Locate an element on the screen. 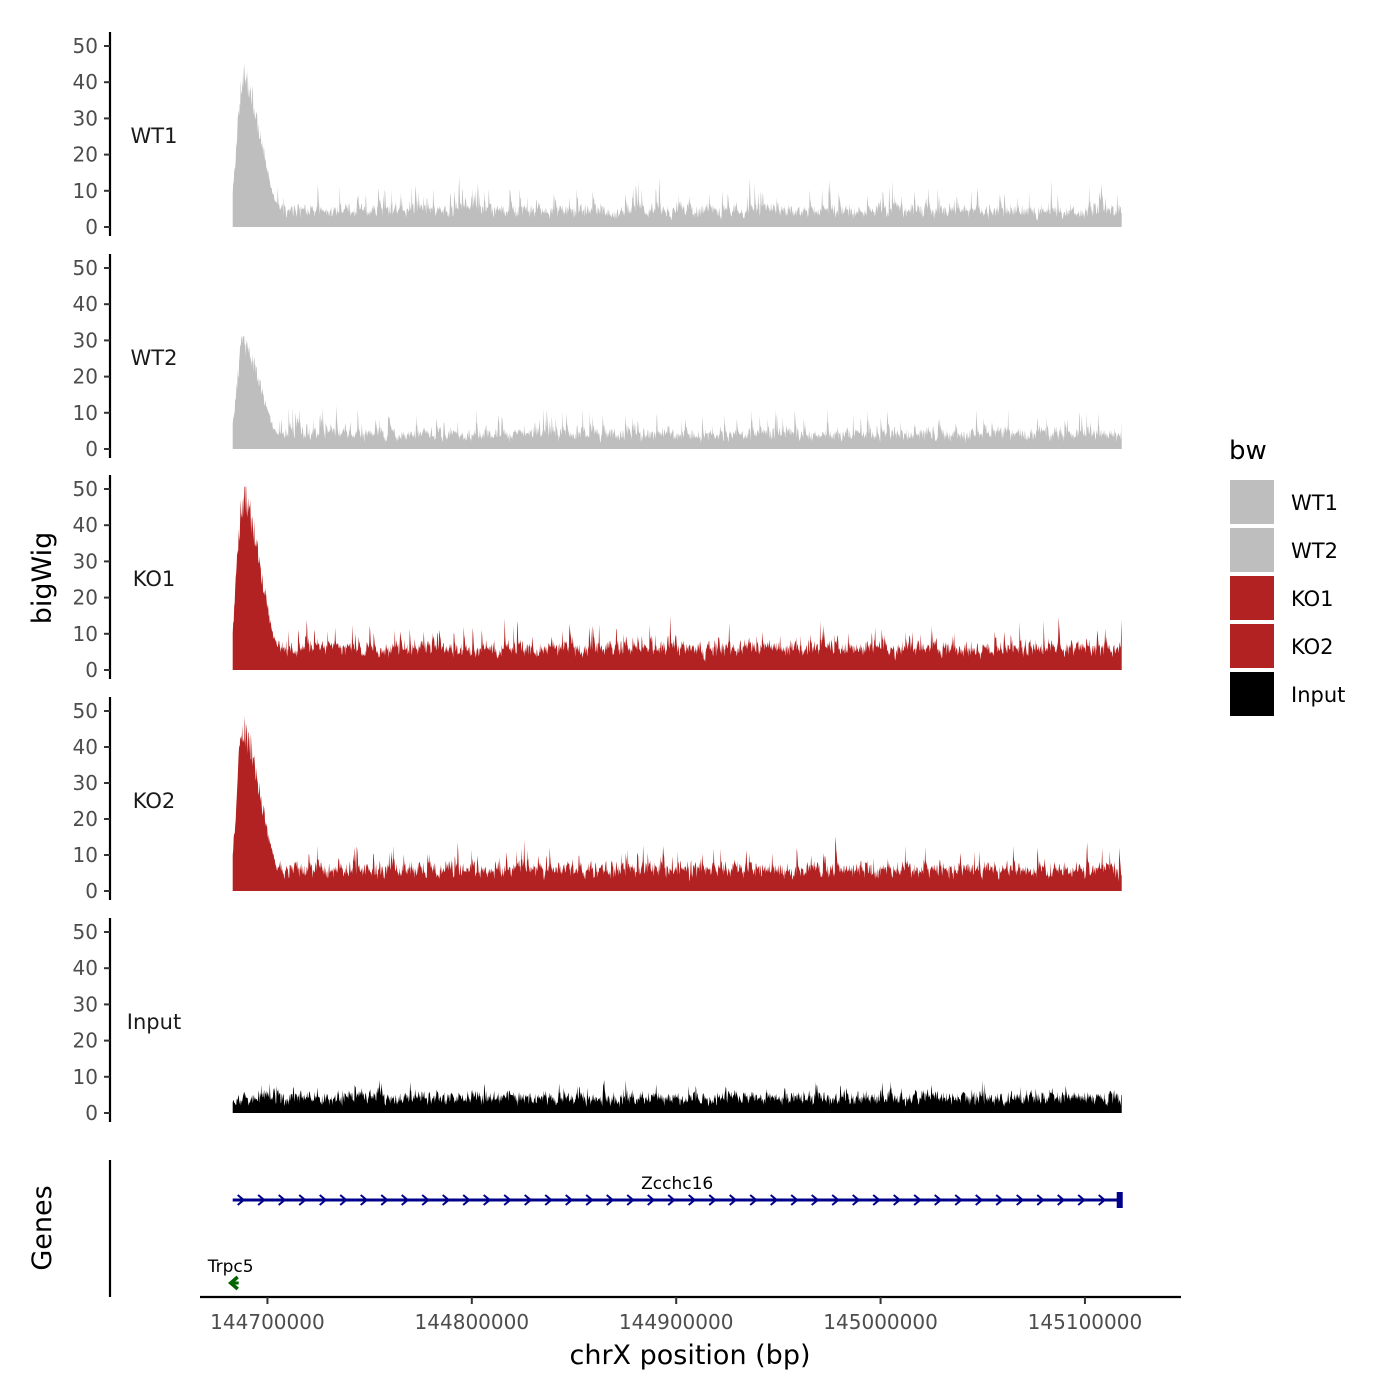 The image size is (1400, 1400). track-wt2: 0 10 20 30 40 50 WT2 is located at coordinates (597, 357).